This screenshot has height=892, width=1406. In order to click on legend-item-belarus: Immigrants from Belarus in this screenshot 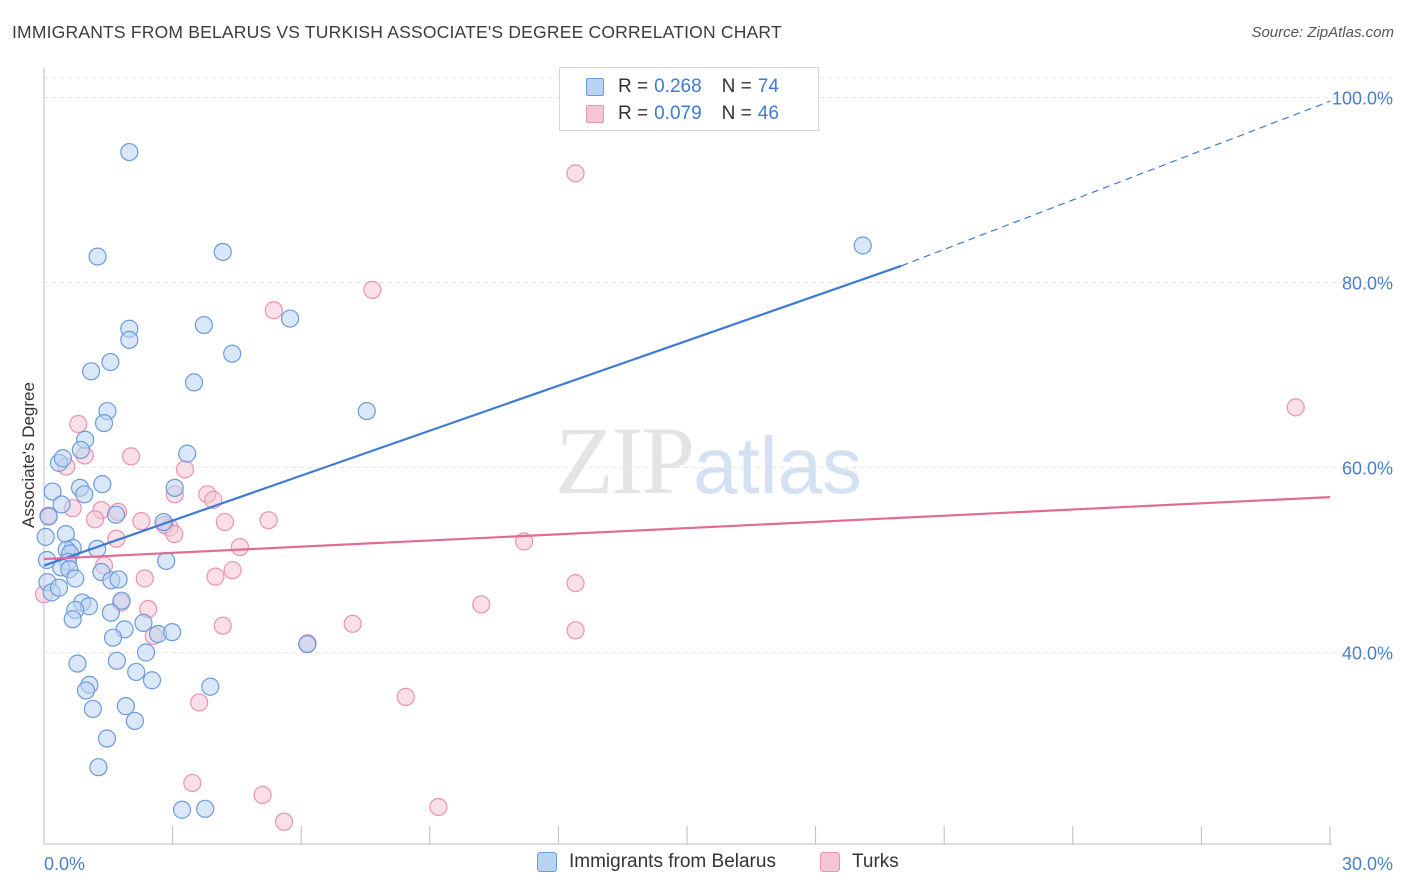, I will do `click(656, 862)`.